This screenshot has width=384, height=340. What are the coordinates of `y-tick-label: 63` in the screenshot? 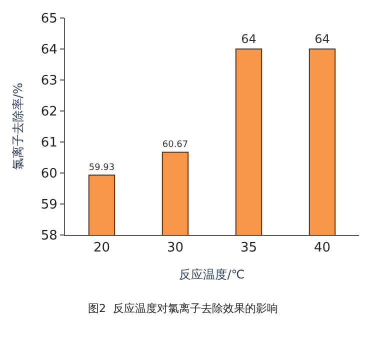 It's located at (49, 81).